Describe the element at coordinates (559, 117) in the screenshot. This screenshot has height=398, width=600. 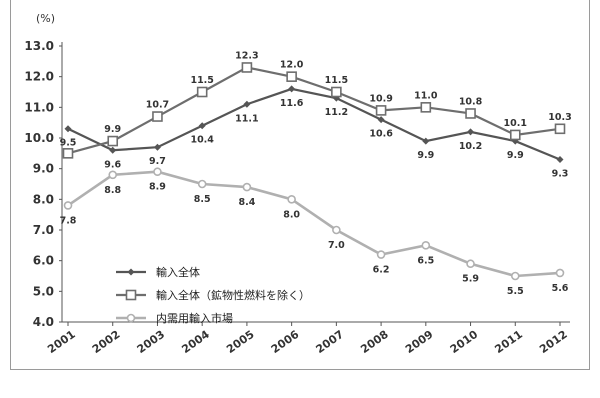
I see `data-label: 10.3` at that location.